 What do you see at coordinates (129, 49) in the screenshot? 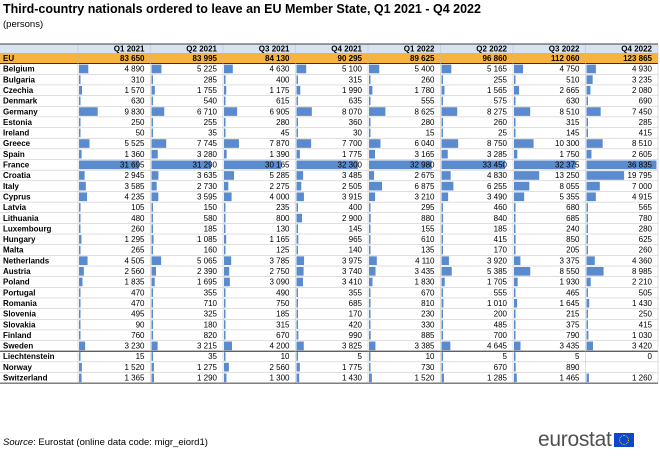
I see `column-header: Q1 2021` at bounding box center [129, 49].